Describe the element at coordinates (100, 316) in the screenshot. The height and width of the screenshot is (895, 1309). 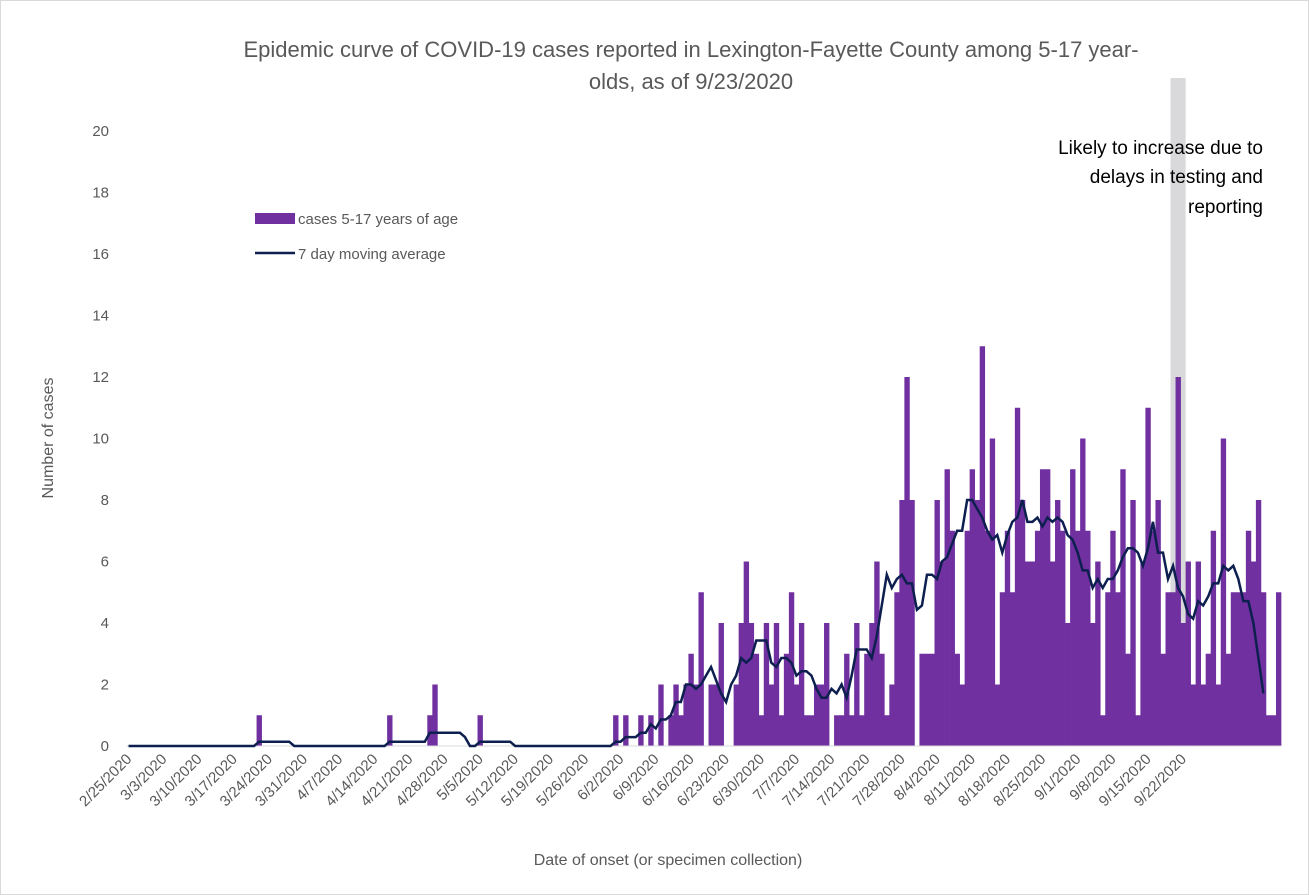
I see `y-tick-label: 14` at that location.